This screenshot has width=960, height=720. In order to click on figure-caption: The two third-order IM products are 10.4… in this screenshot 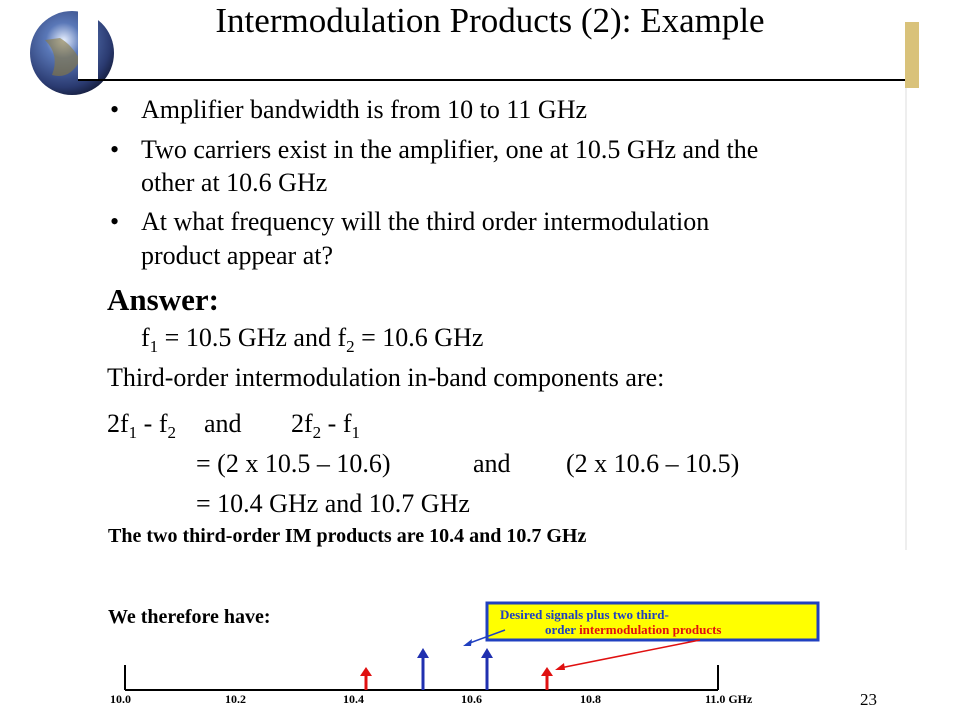, I will do `click(347, 536)`.